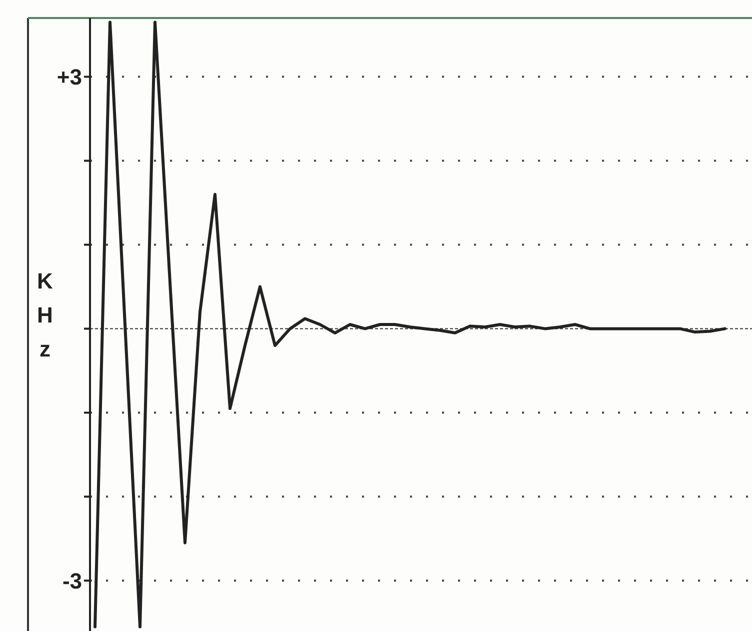  Describe the element at coordinates (45, 315) in the screenshot. I see `y-axis-title: KHz` at that location.